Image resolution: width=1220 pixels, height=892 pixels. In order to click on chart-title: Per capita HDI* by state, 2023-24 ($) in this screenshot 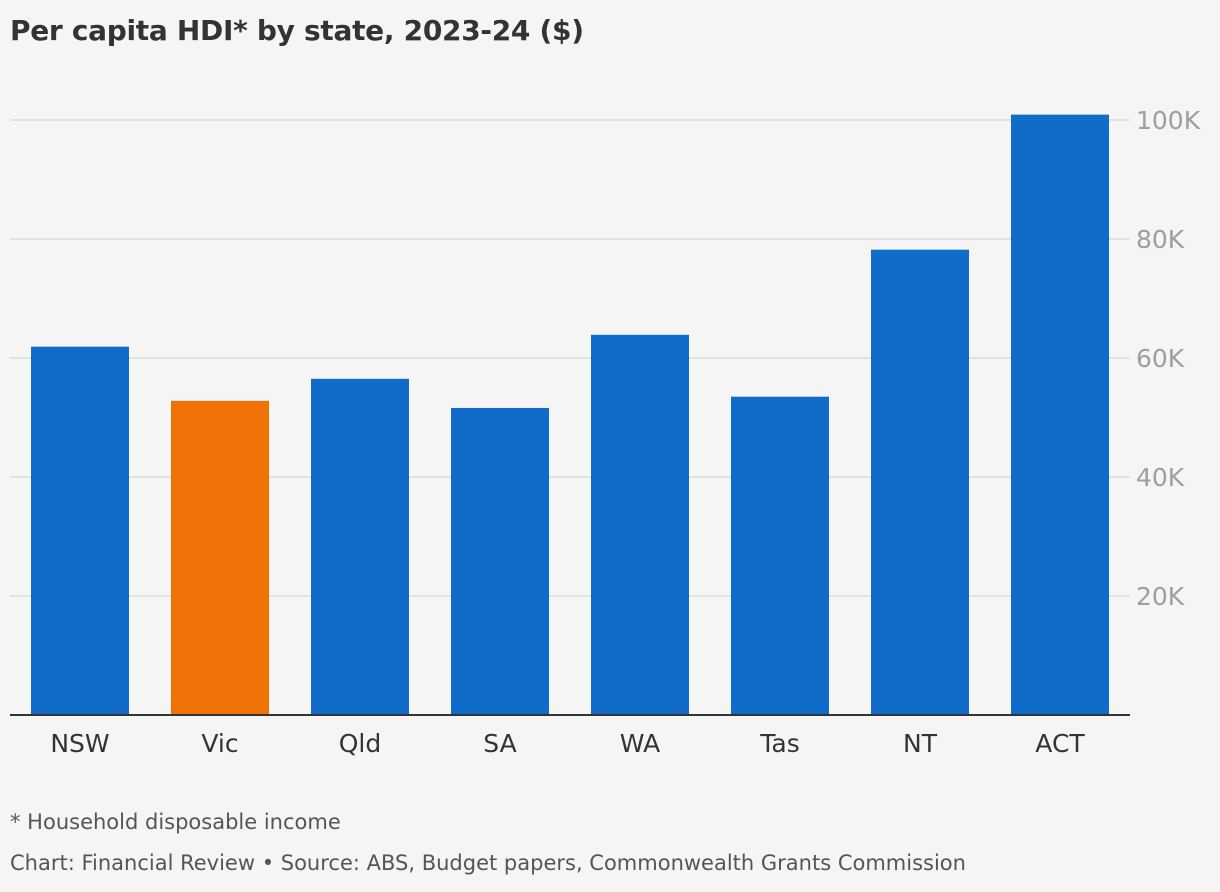, I will do `click(297, 30)`.